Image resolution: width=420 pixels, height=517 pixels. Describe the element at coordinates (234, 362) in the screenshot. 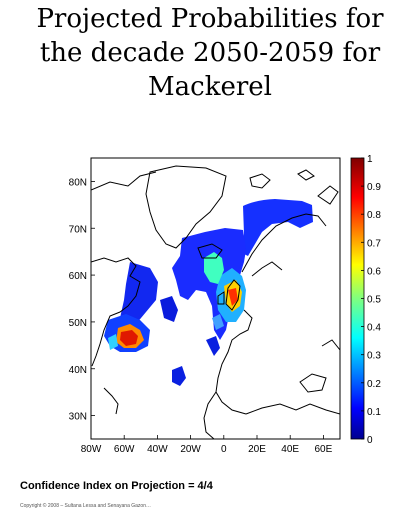

I see `coast-europe-west` at that location.